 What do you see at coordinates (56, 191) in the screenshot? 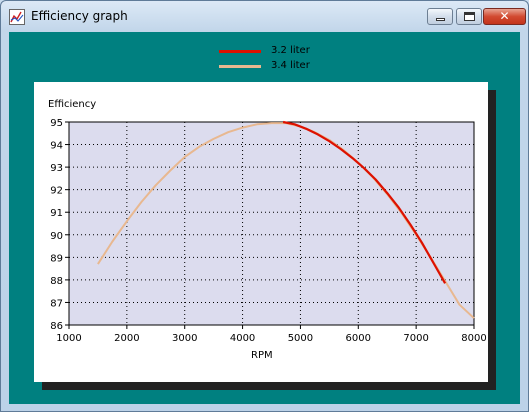
I see `y-tick-label: 92` at bounding box center [56, 191].